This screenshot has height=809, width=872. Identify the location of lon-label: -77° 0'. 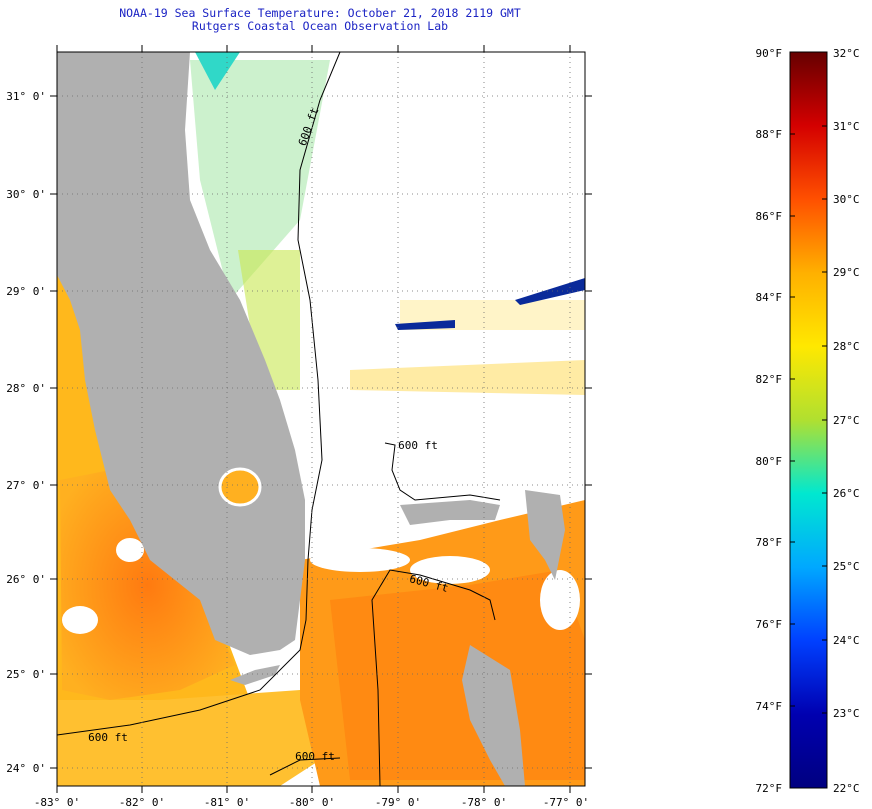
(566, 802).